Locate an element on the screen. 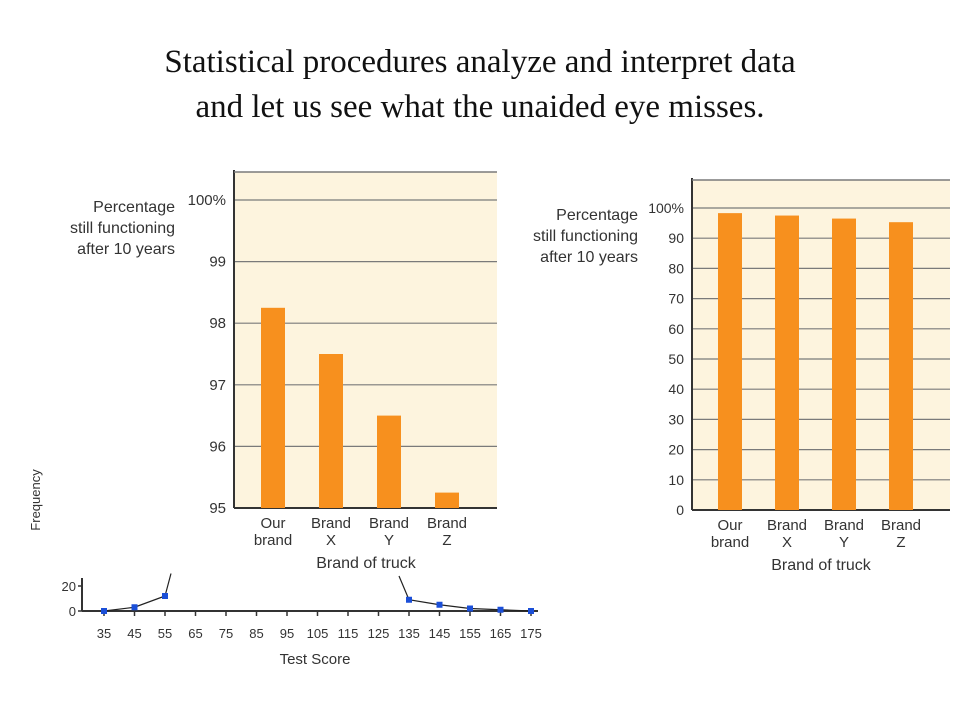 This screenshot has width=960, height=720. x-tick-label: 95 is located at coordinates (287, 633).